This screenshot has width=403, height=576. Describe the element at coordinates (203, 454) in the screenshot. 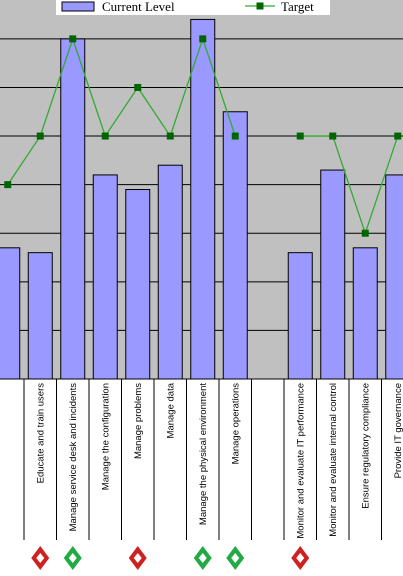

I see `tick-label: Manage the physical environment` at that location.